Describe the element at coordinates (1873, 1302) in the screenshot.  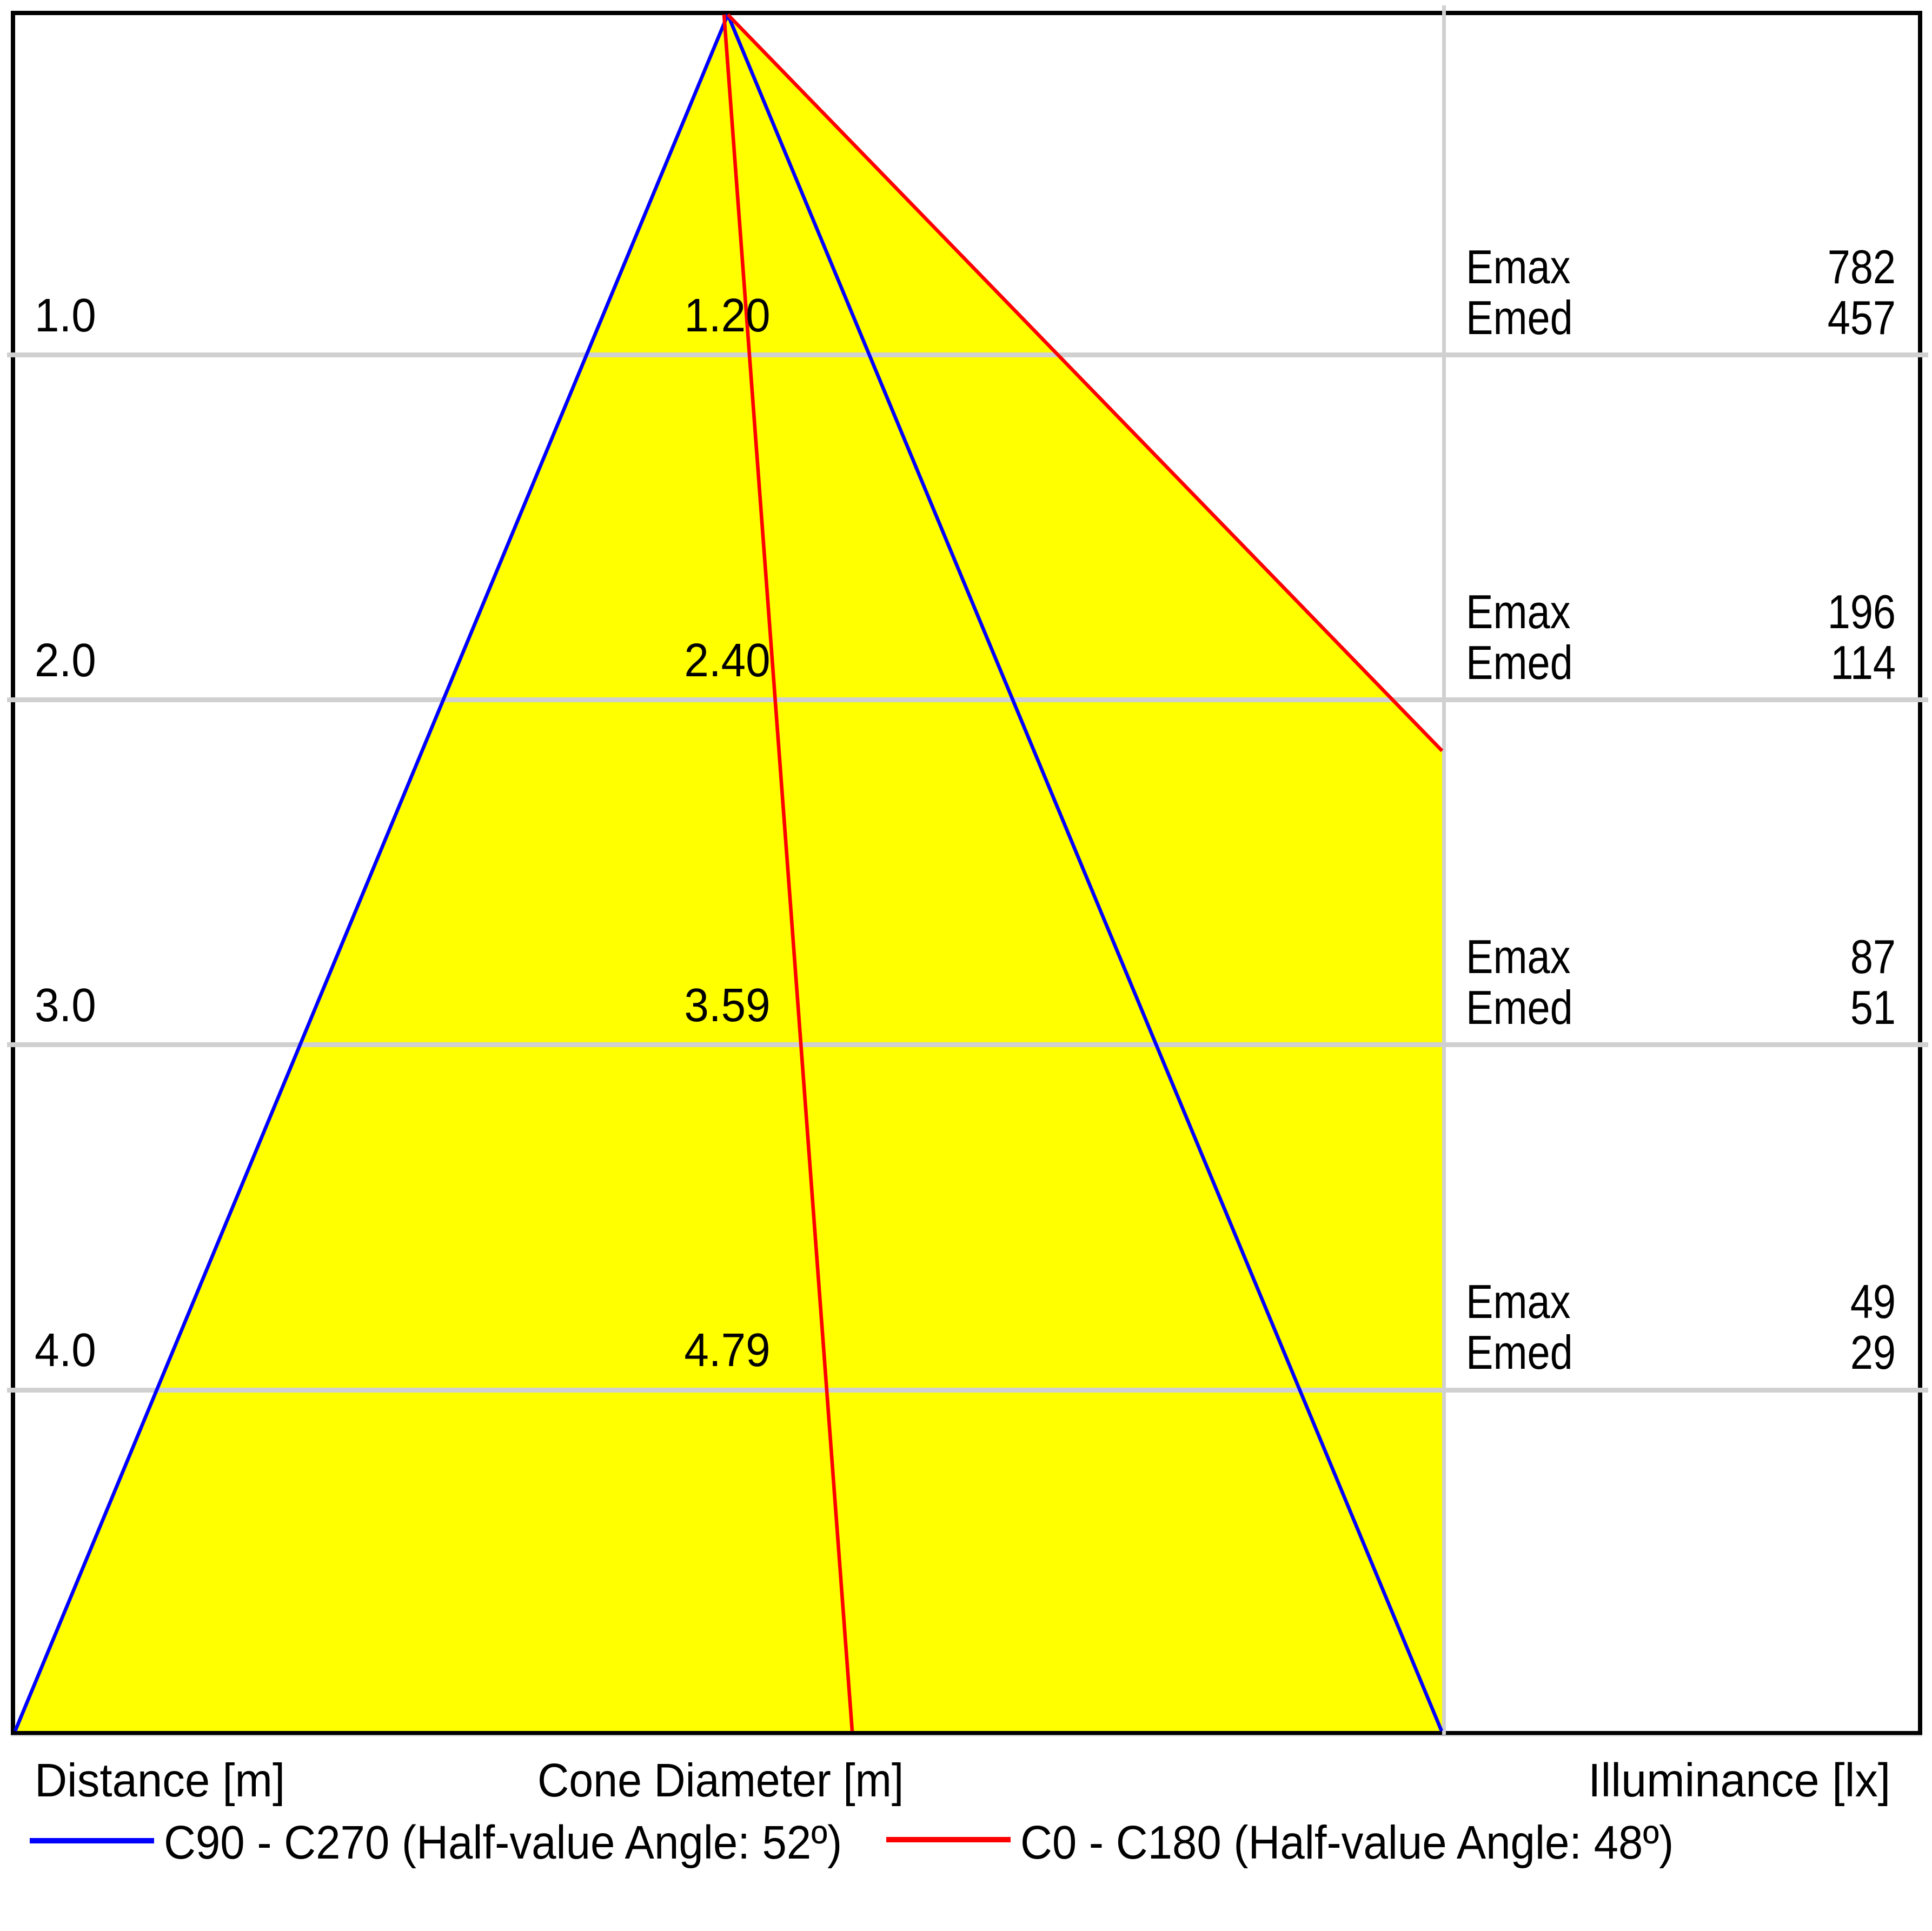
I see `svg-text: 49` at that location.